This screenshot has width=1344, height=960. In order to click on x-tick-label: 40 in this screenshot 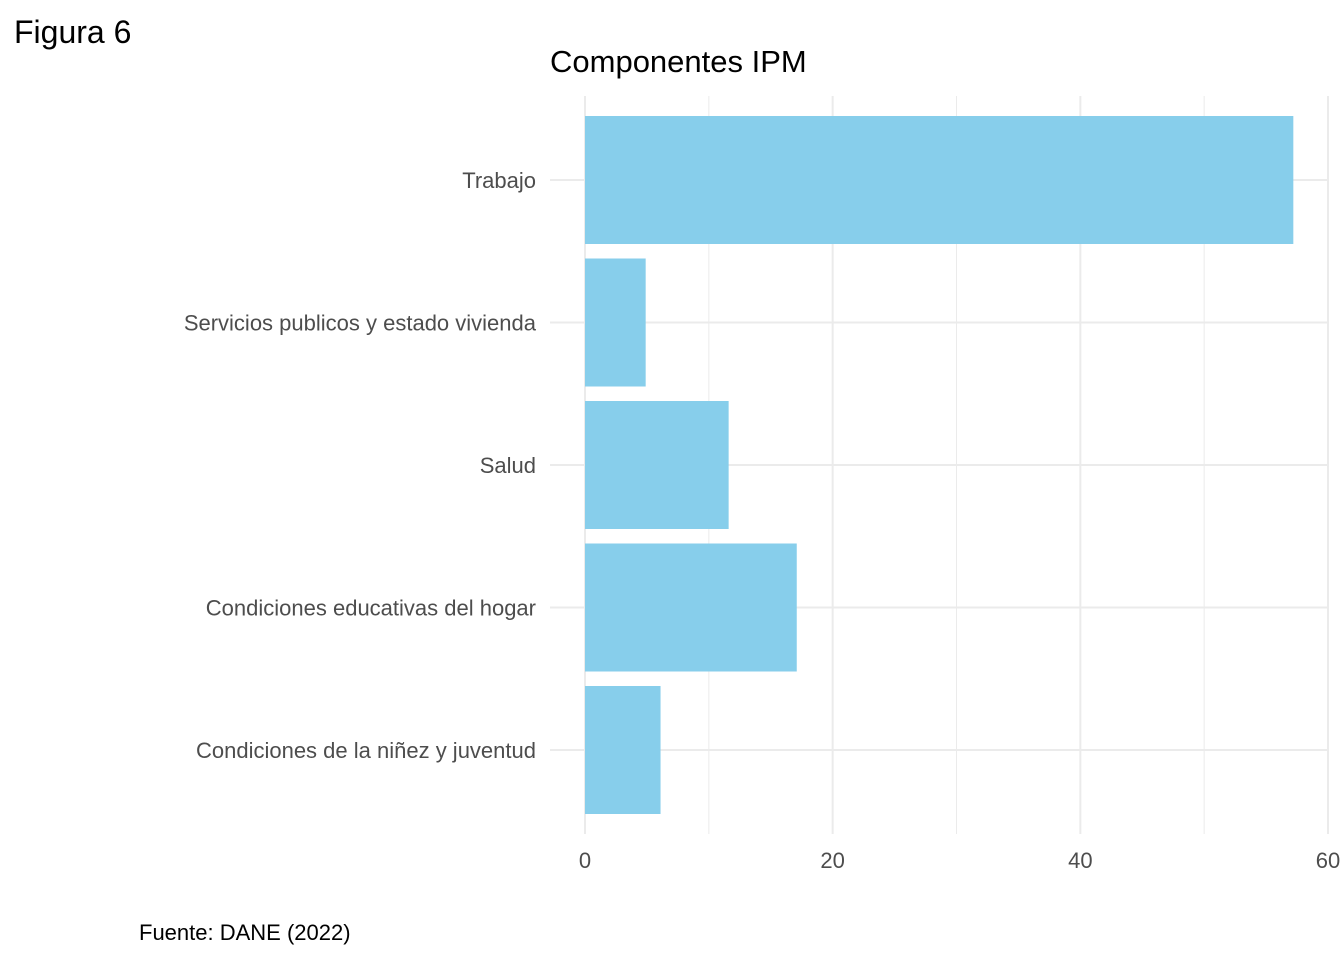, I will do `click(1080, 860)`.